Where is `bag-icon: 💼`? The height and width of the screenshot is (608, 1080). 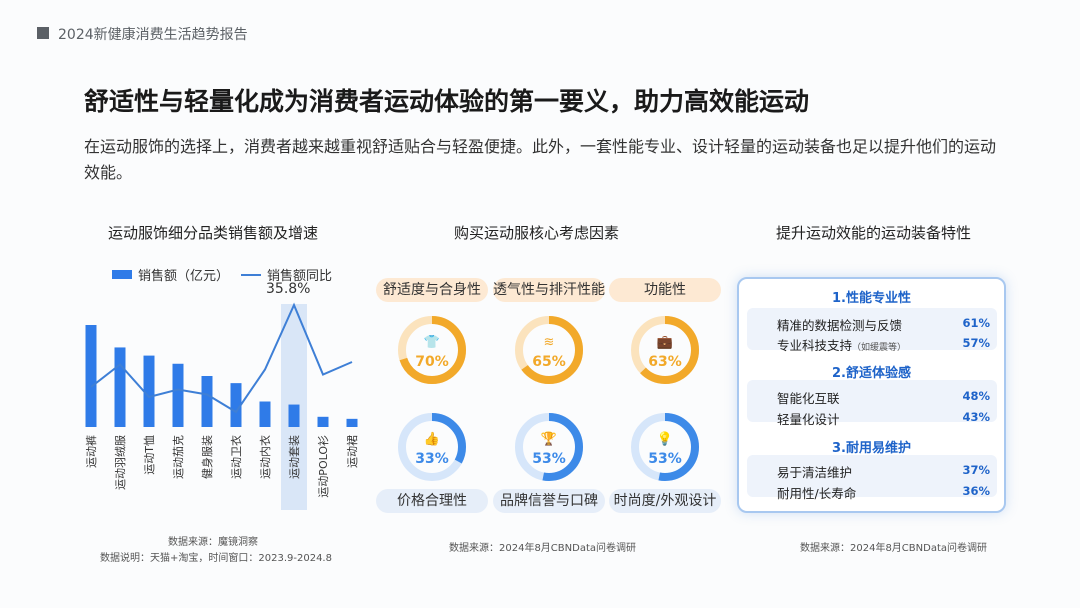 bag-icon: 💼 is located at coordinates (665, 342).